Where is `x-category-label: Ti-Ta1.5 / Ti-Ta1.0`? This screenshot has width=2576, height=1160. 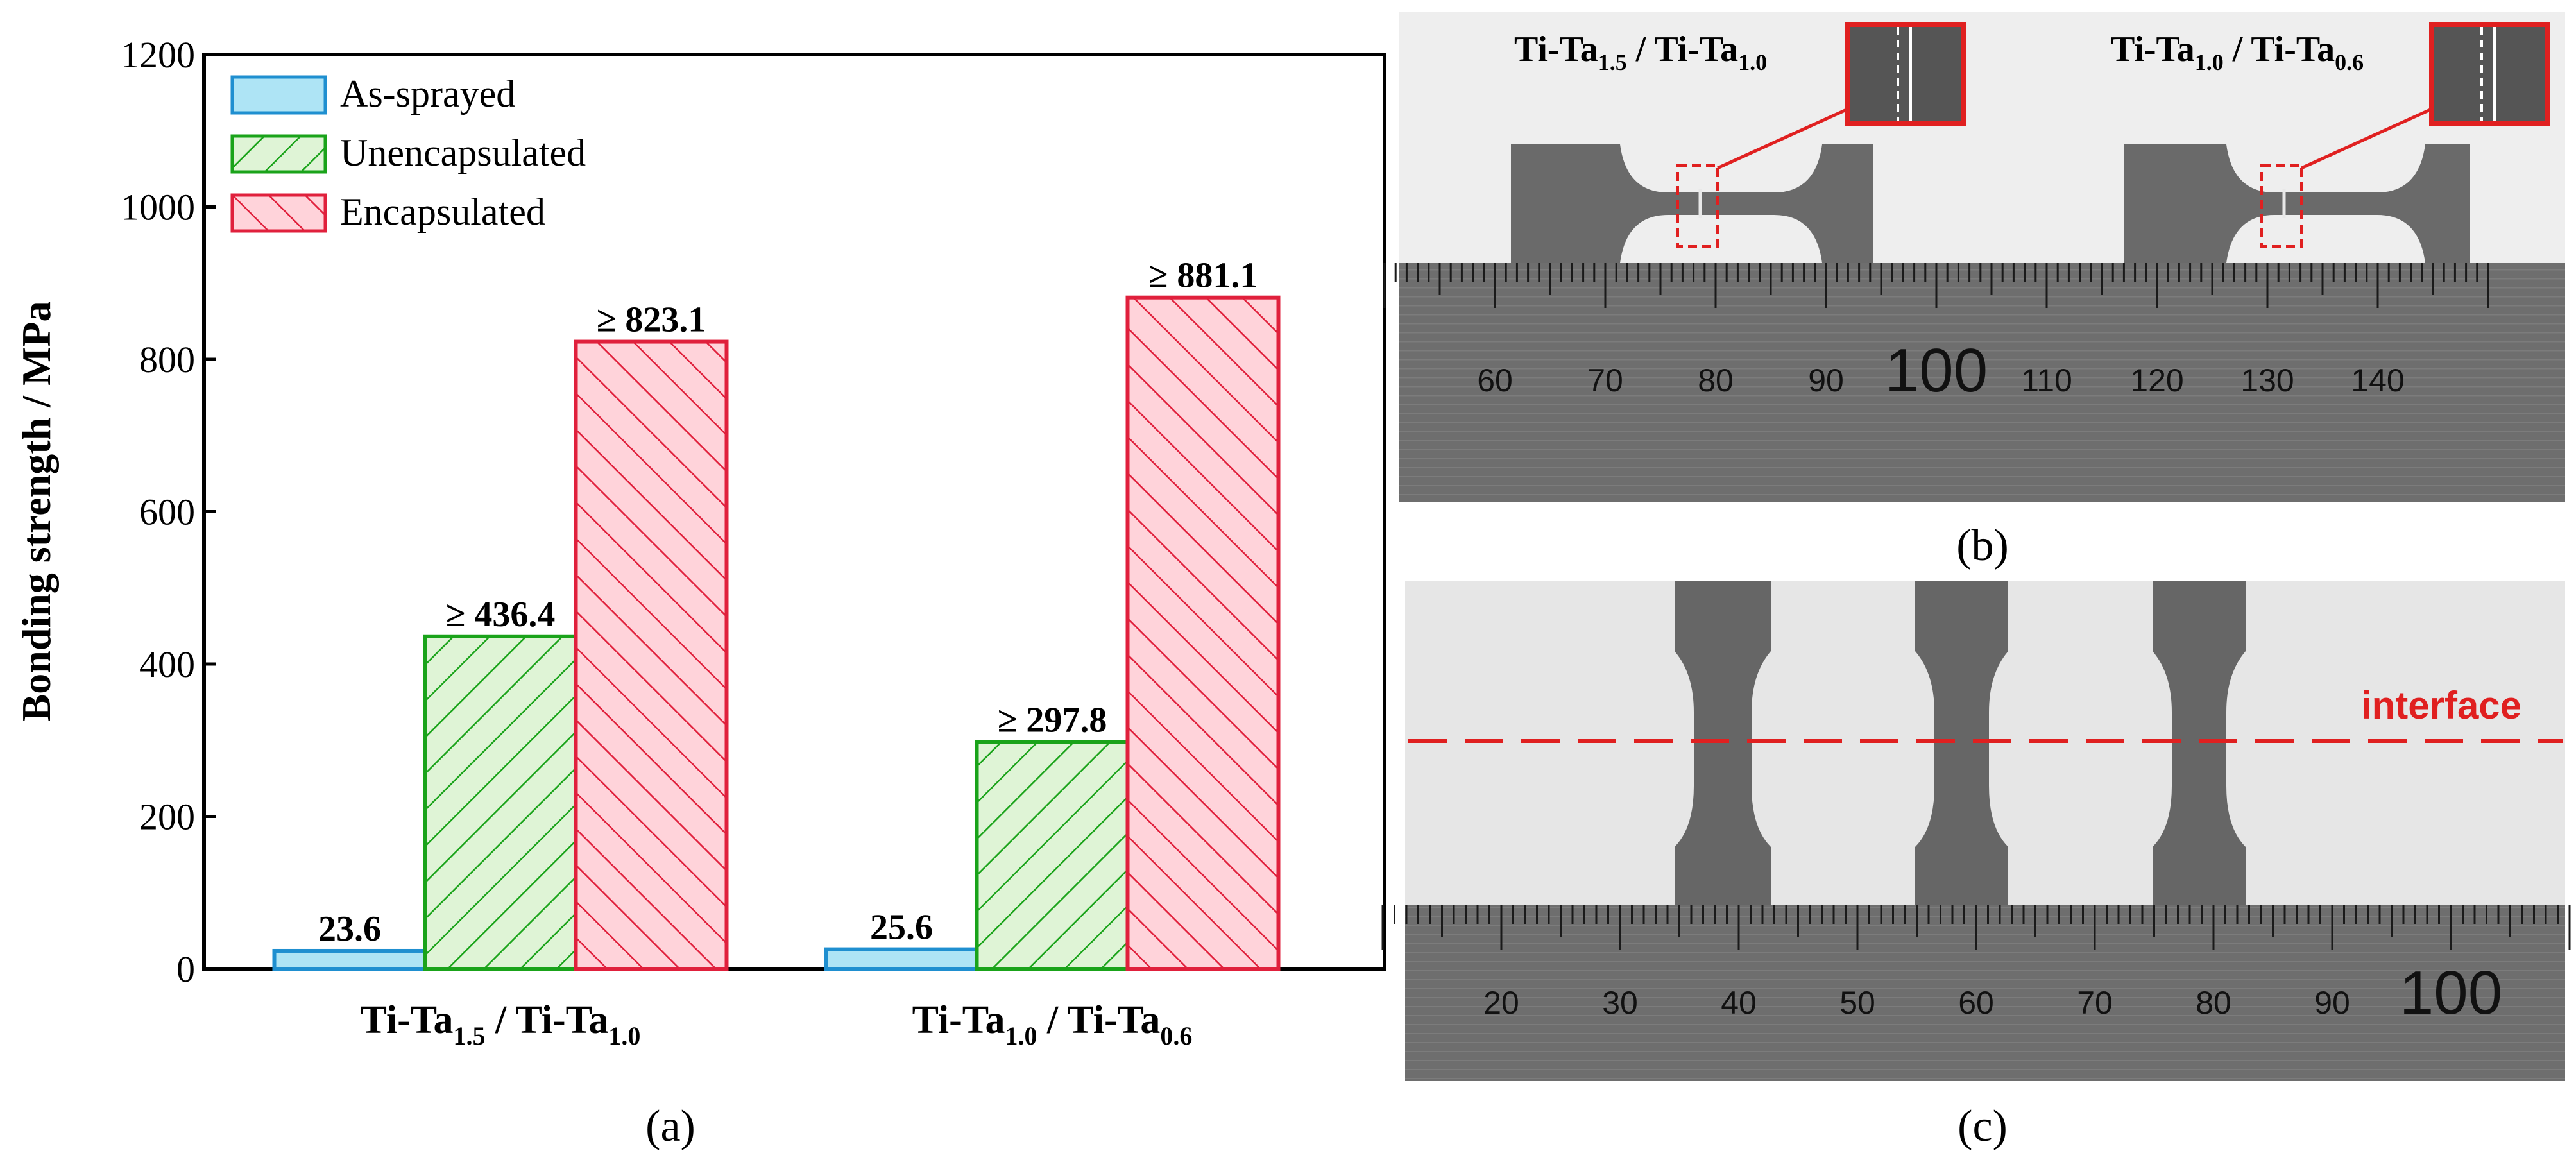
x-category-label: Ti-Ta1.5 / Ti-Ta1.0 is located at coordinates (501, 1024).